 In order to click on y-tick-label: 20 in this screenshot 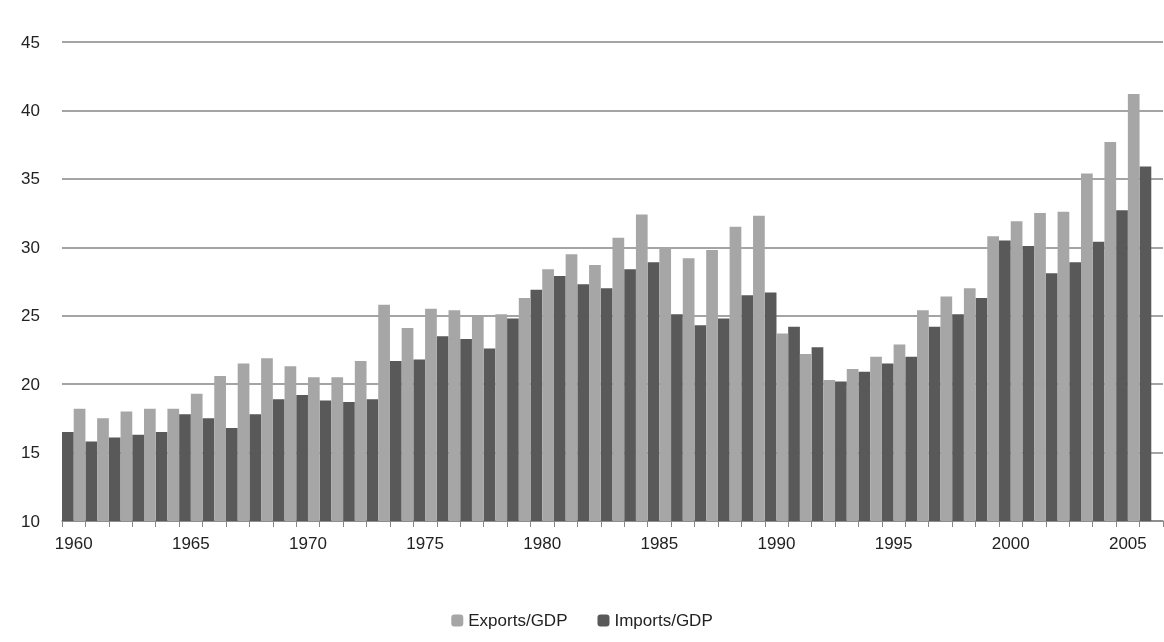, I will do `click(30, 384)`.